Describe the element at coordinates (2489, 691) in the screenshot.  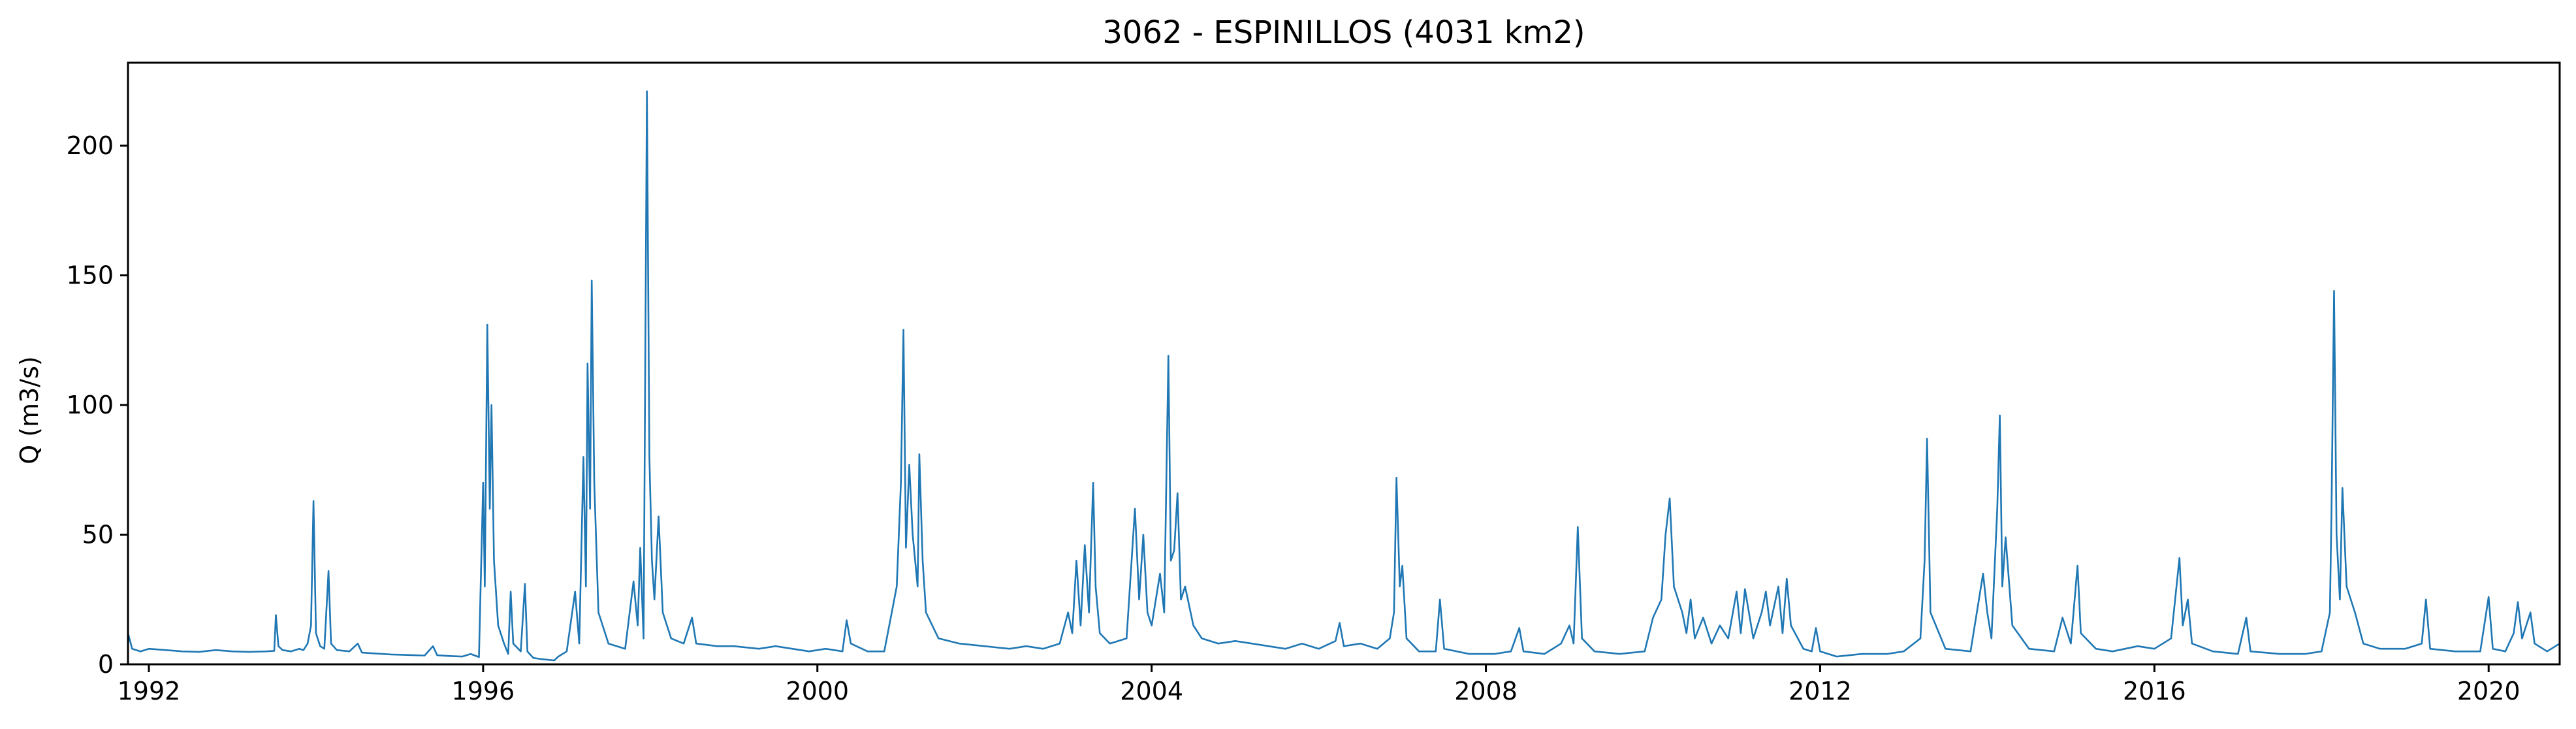
I see `x-tick-label: 2020` at that location.